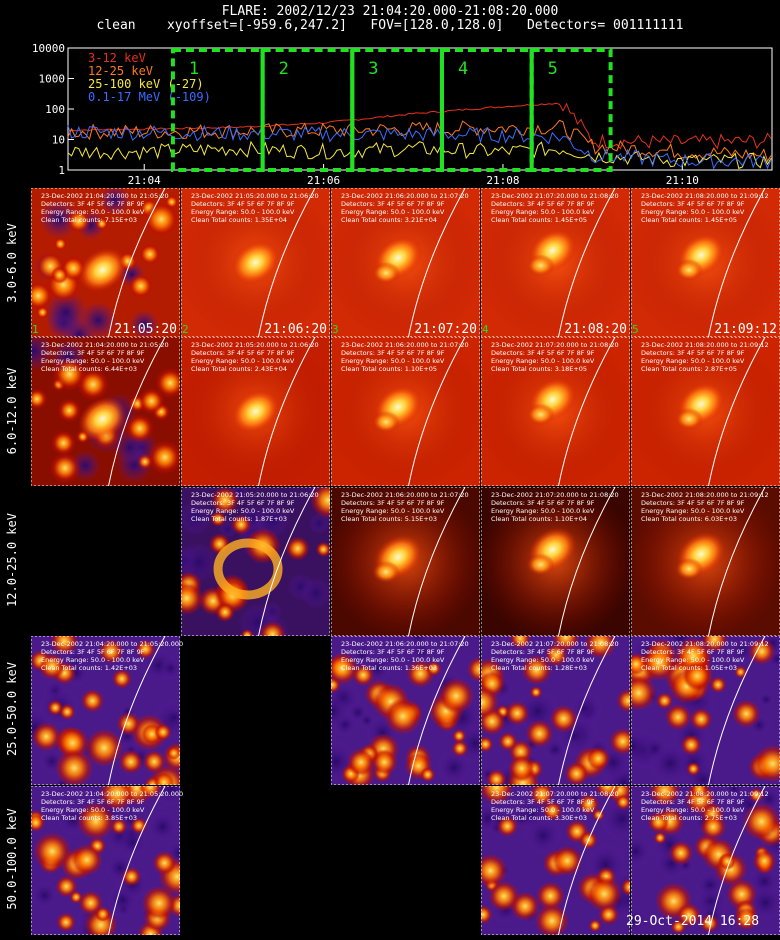 The image size is (780, 940). What do you see at coordinates (539, 818) in the screenshot?
I see `panel-header-line4: Clean Total counts: 3.30E+03` at bounding box center [539, 818].